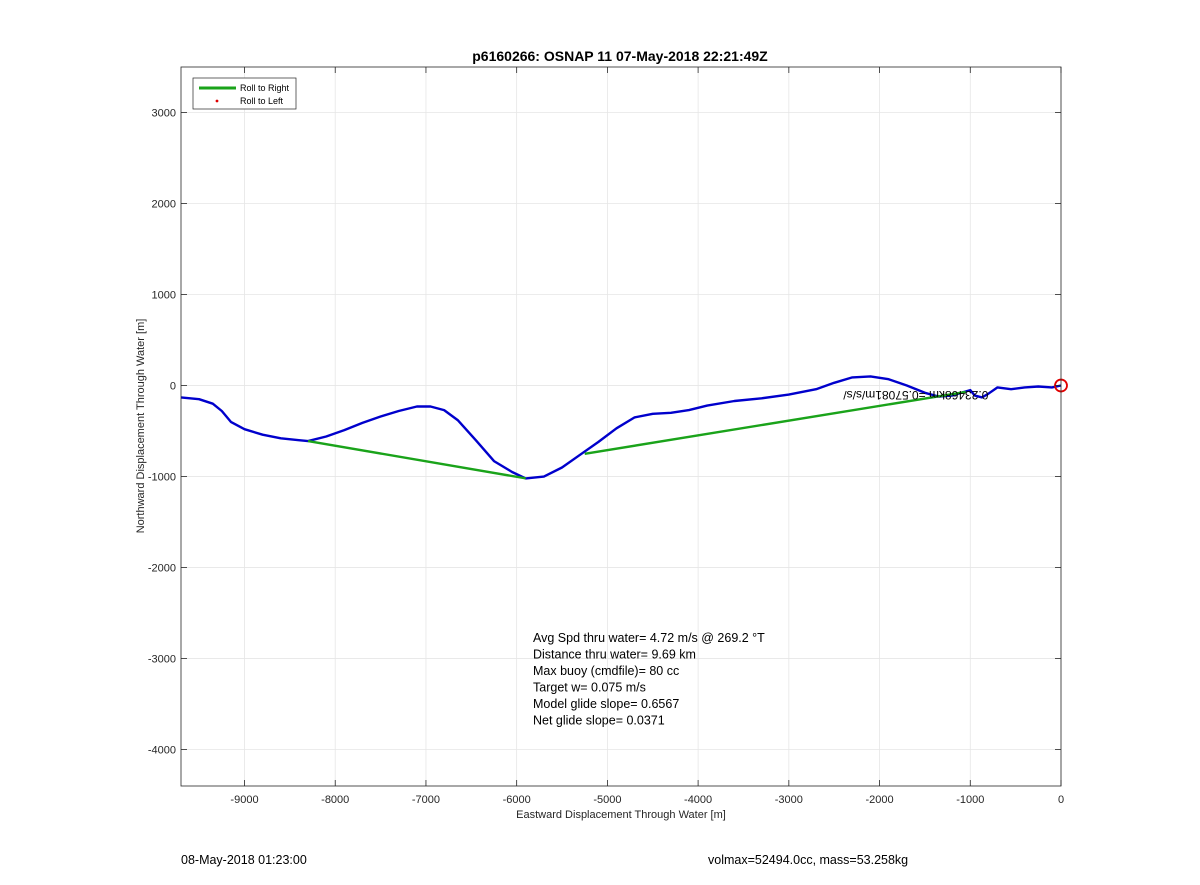 This screenshot has height=885, width=1200. Describe the element at coordinates (1061, 800) in the screenshot. I see `x-tick-label: 0` at that location.